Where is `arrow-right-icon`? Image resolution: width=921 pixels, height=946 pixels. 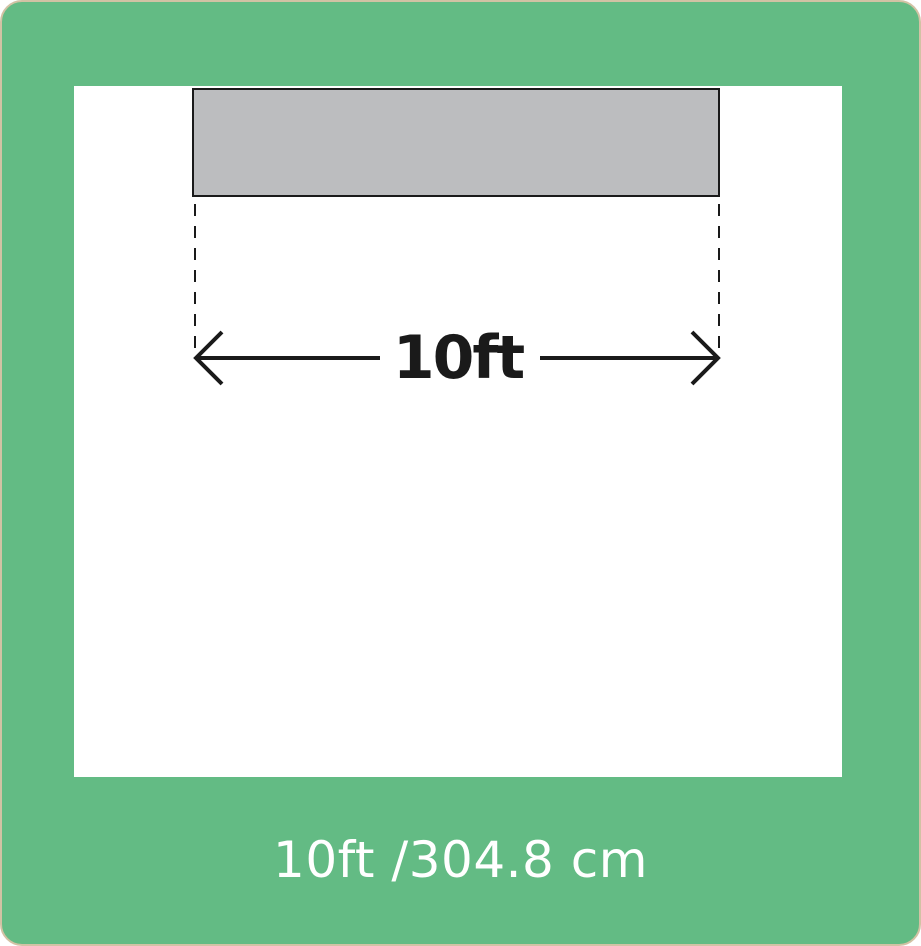
arrow-right-icon is located at coordinates (705, 358).